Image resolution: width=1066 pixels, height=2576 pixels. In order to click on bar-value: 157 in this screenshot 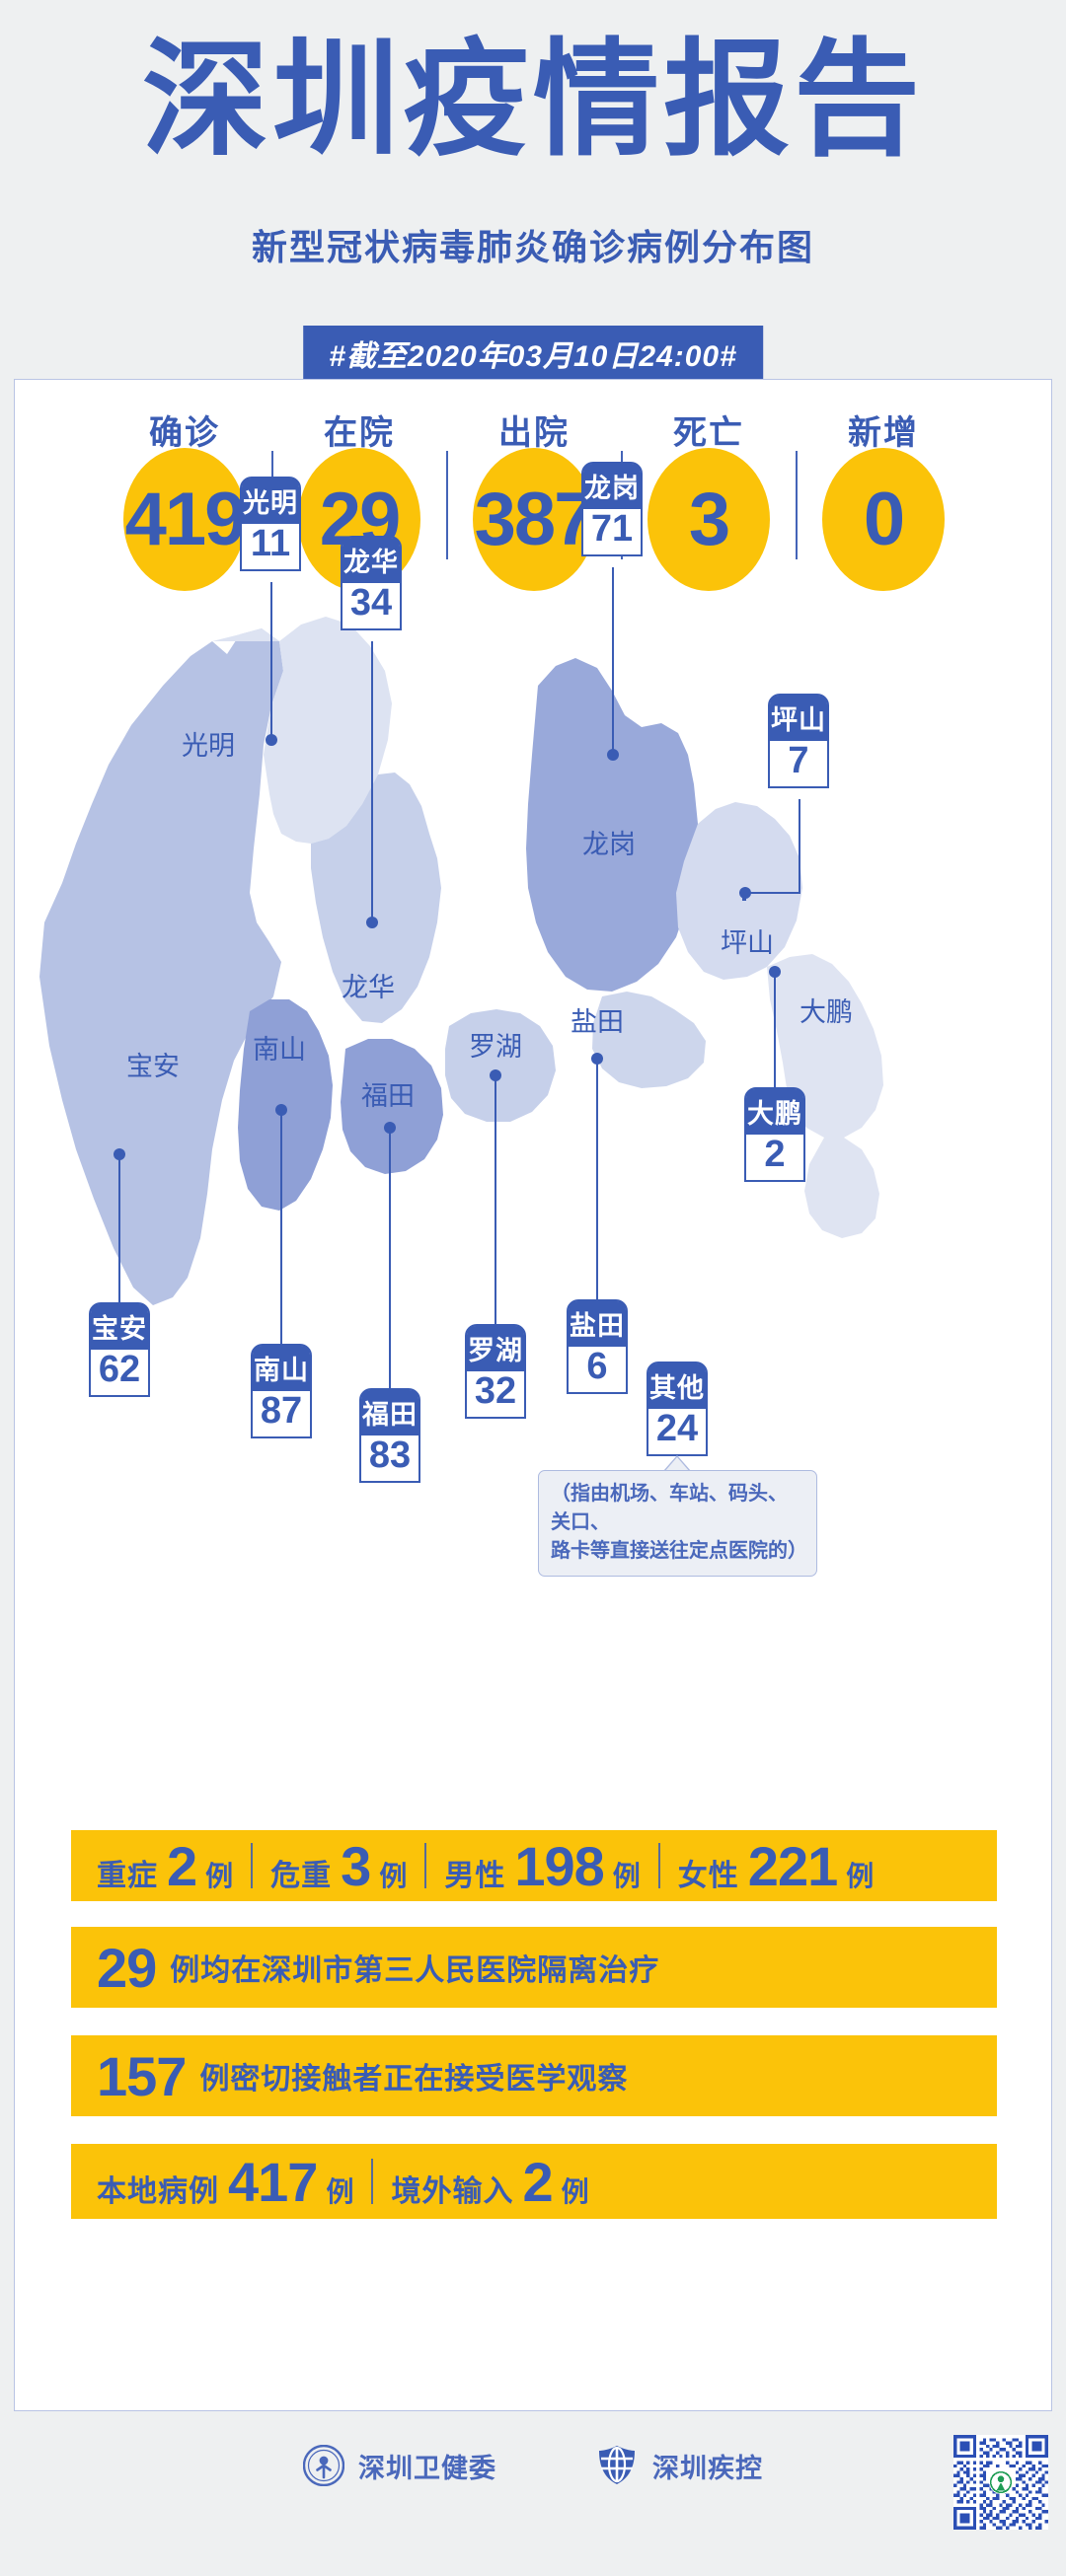, I will do `click(142, 2075)`.